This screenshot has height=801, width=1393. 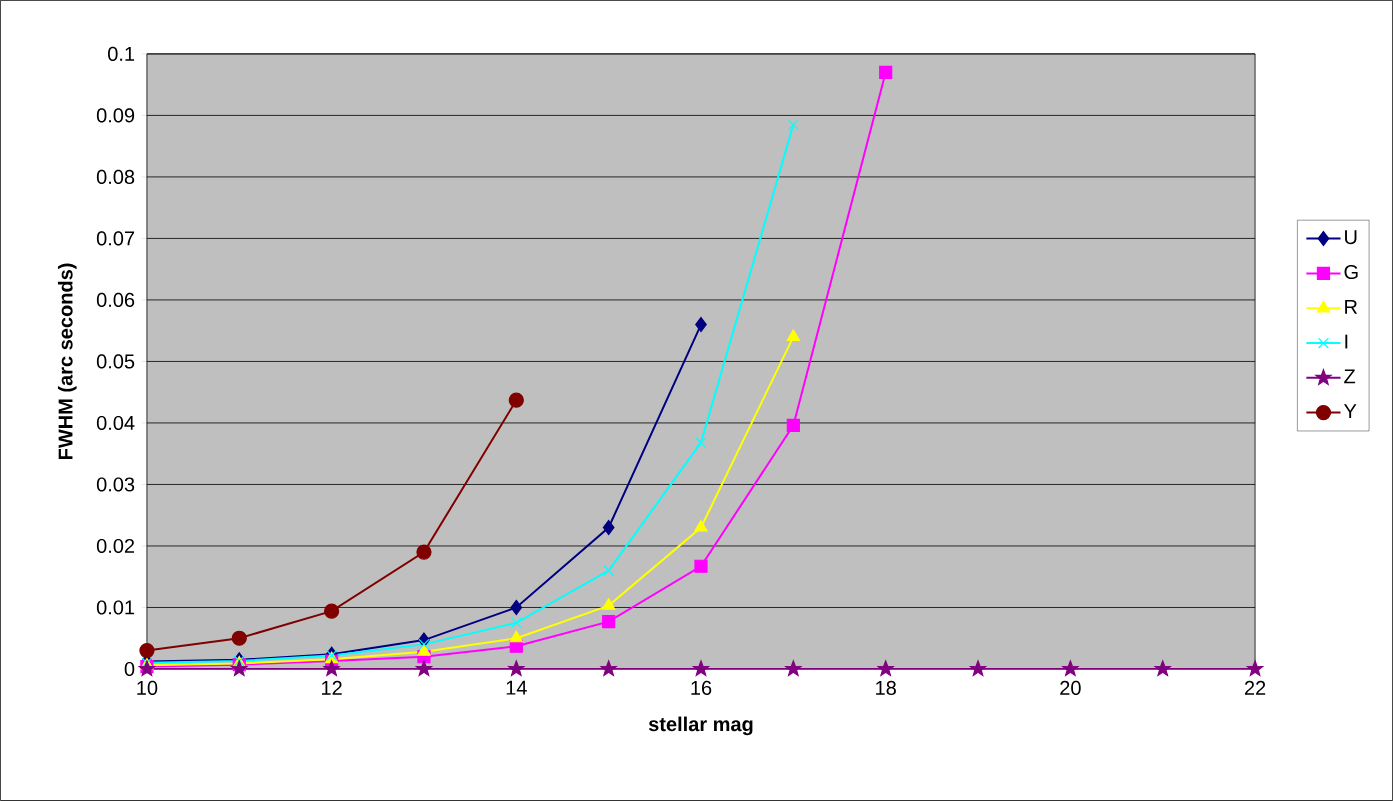 What do you see at coordinates (67, 361) in the screenshot?
I see `y-axis-title: FWHM (arc seconds)` at bounding box center [67, 361].